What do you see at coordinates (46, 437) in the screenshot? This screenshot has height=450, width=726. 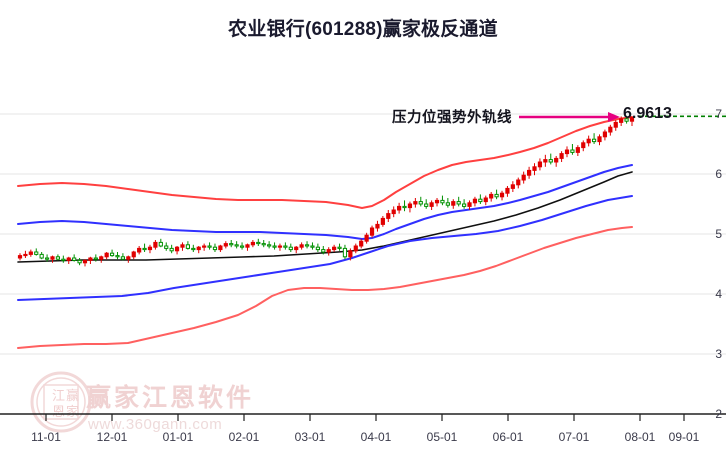 I see `x-axis-tick-11-01: 11-01` at bounding box center [46, 437].